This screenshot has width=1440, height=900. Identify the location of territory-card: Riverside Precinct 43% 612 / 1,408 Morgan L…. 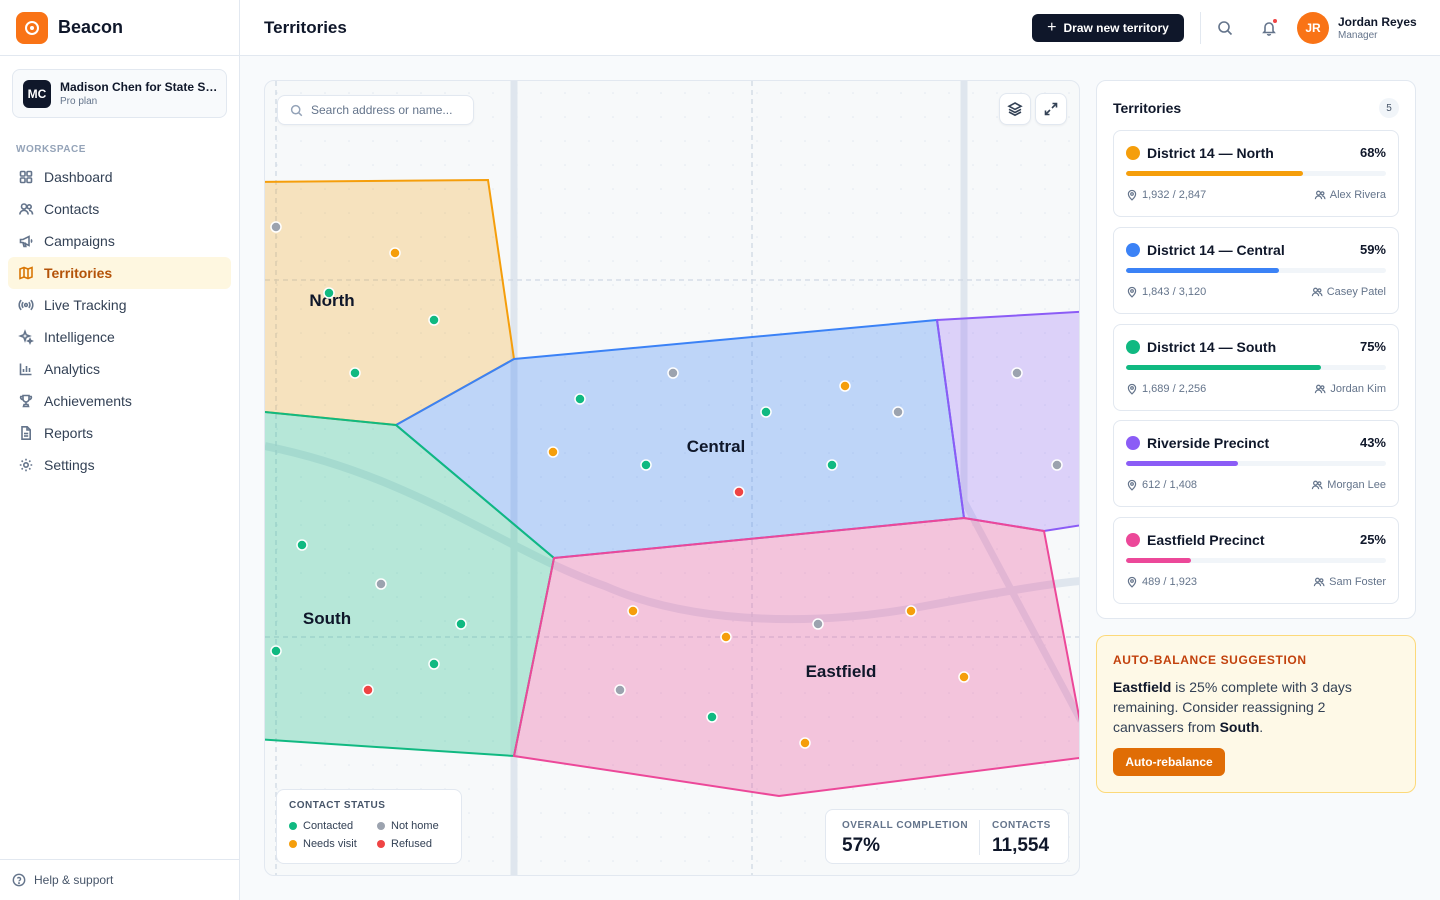
(1256, 464).